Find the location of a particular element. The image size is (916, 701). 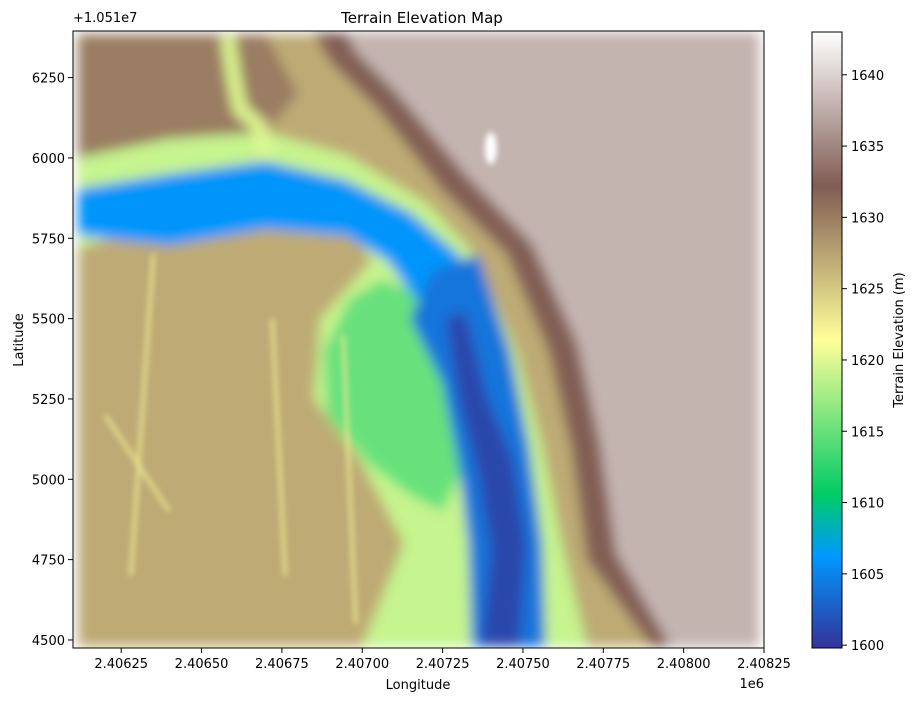

y-tick-label: 5250 is located at coordinates (48, 400).